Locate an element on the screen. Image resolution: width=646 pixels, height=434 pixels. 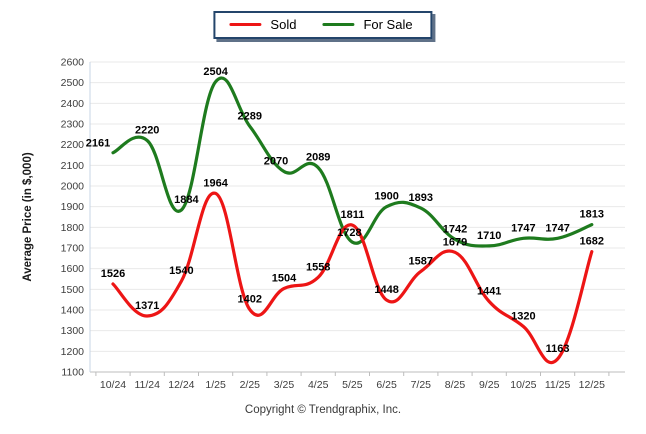
for-sale-line-sample-icon is located at coordinates (338, 24).